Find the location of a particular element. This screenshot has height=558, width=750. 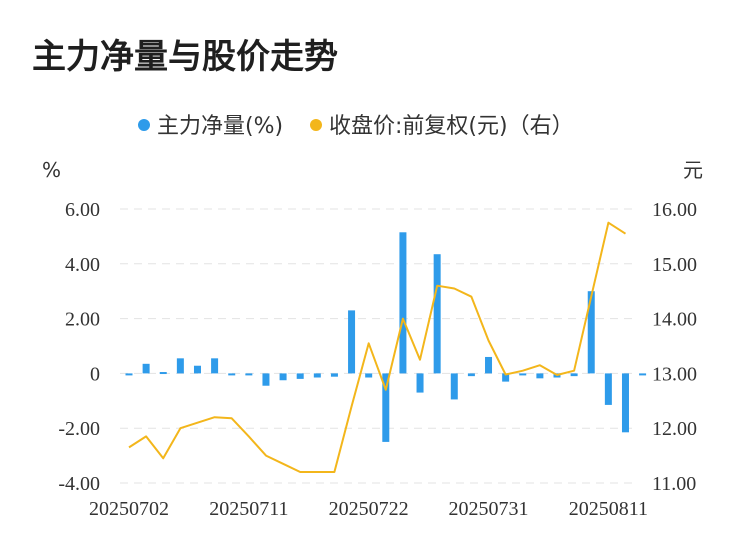

legend-marker-close-price is located at coordinates (316, 125).